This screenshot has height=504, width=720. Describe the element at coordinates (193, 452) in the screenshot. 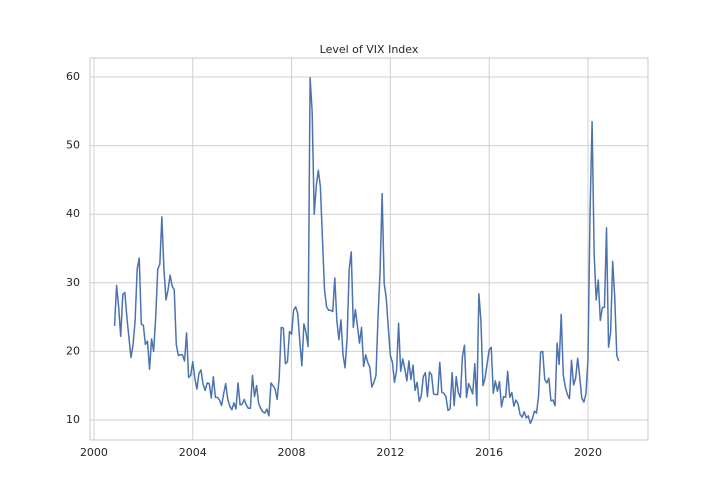

I see `x-tick-label: 2004` at that location.